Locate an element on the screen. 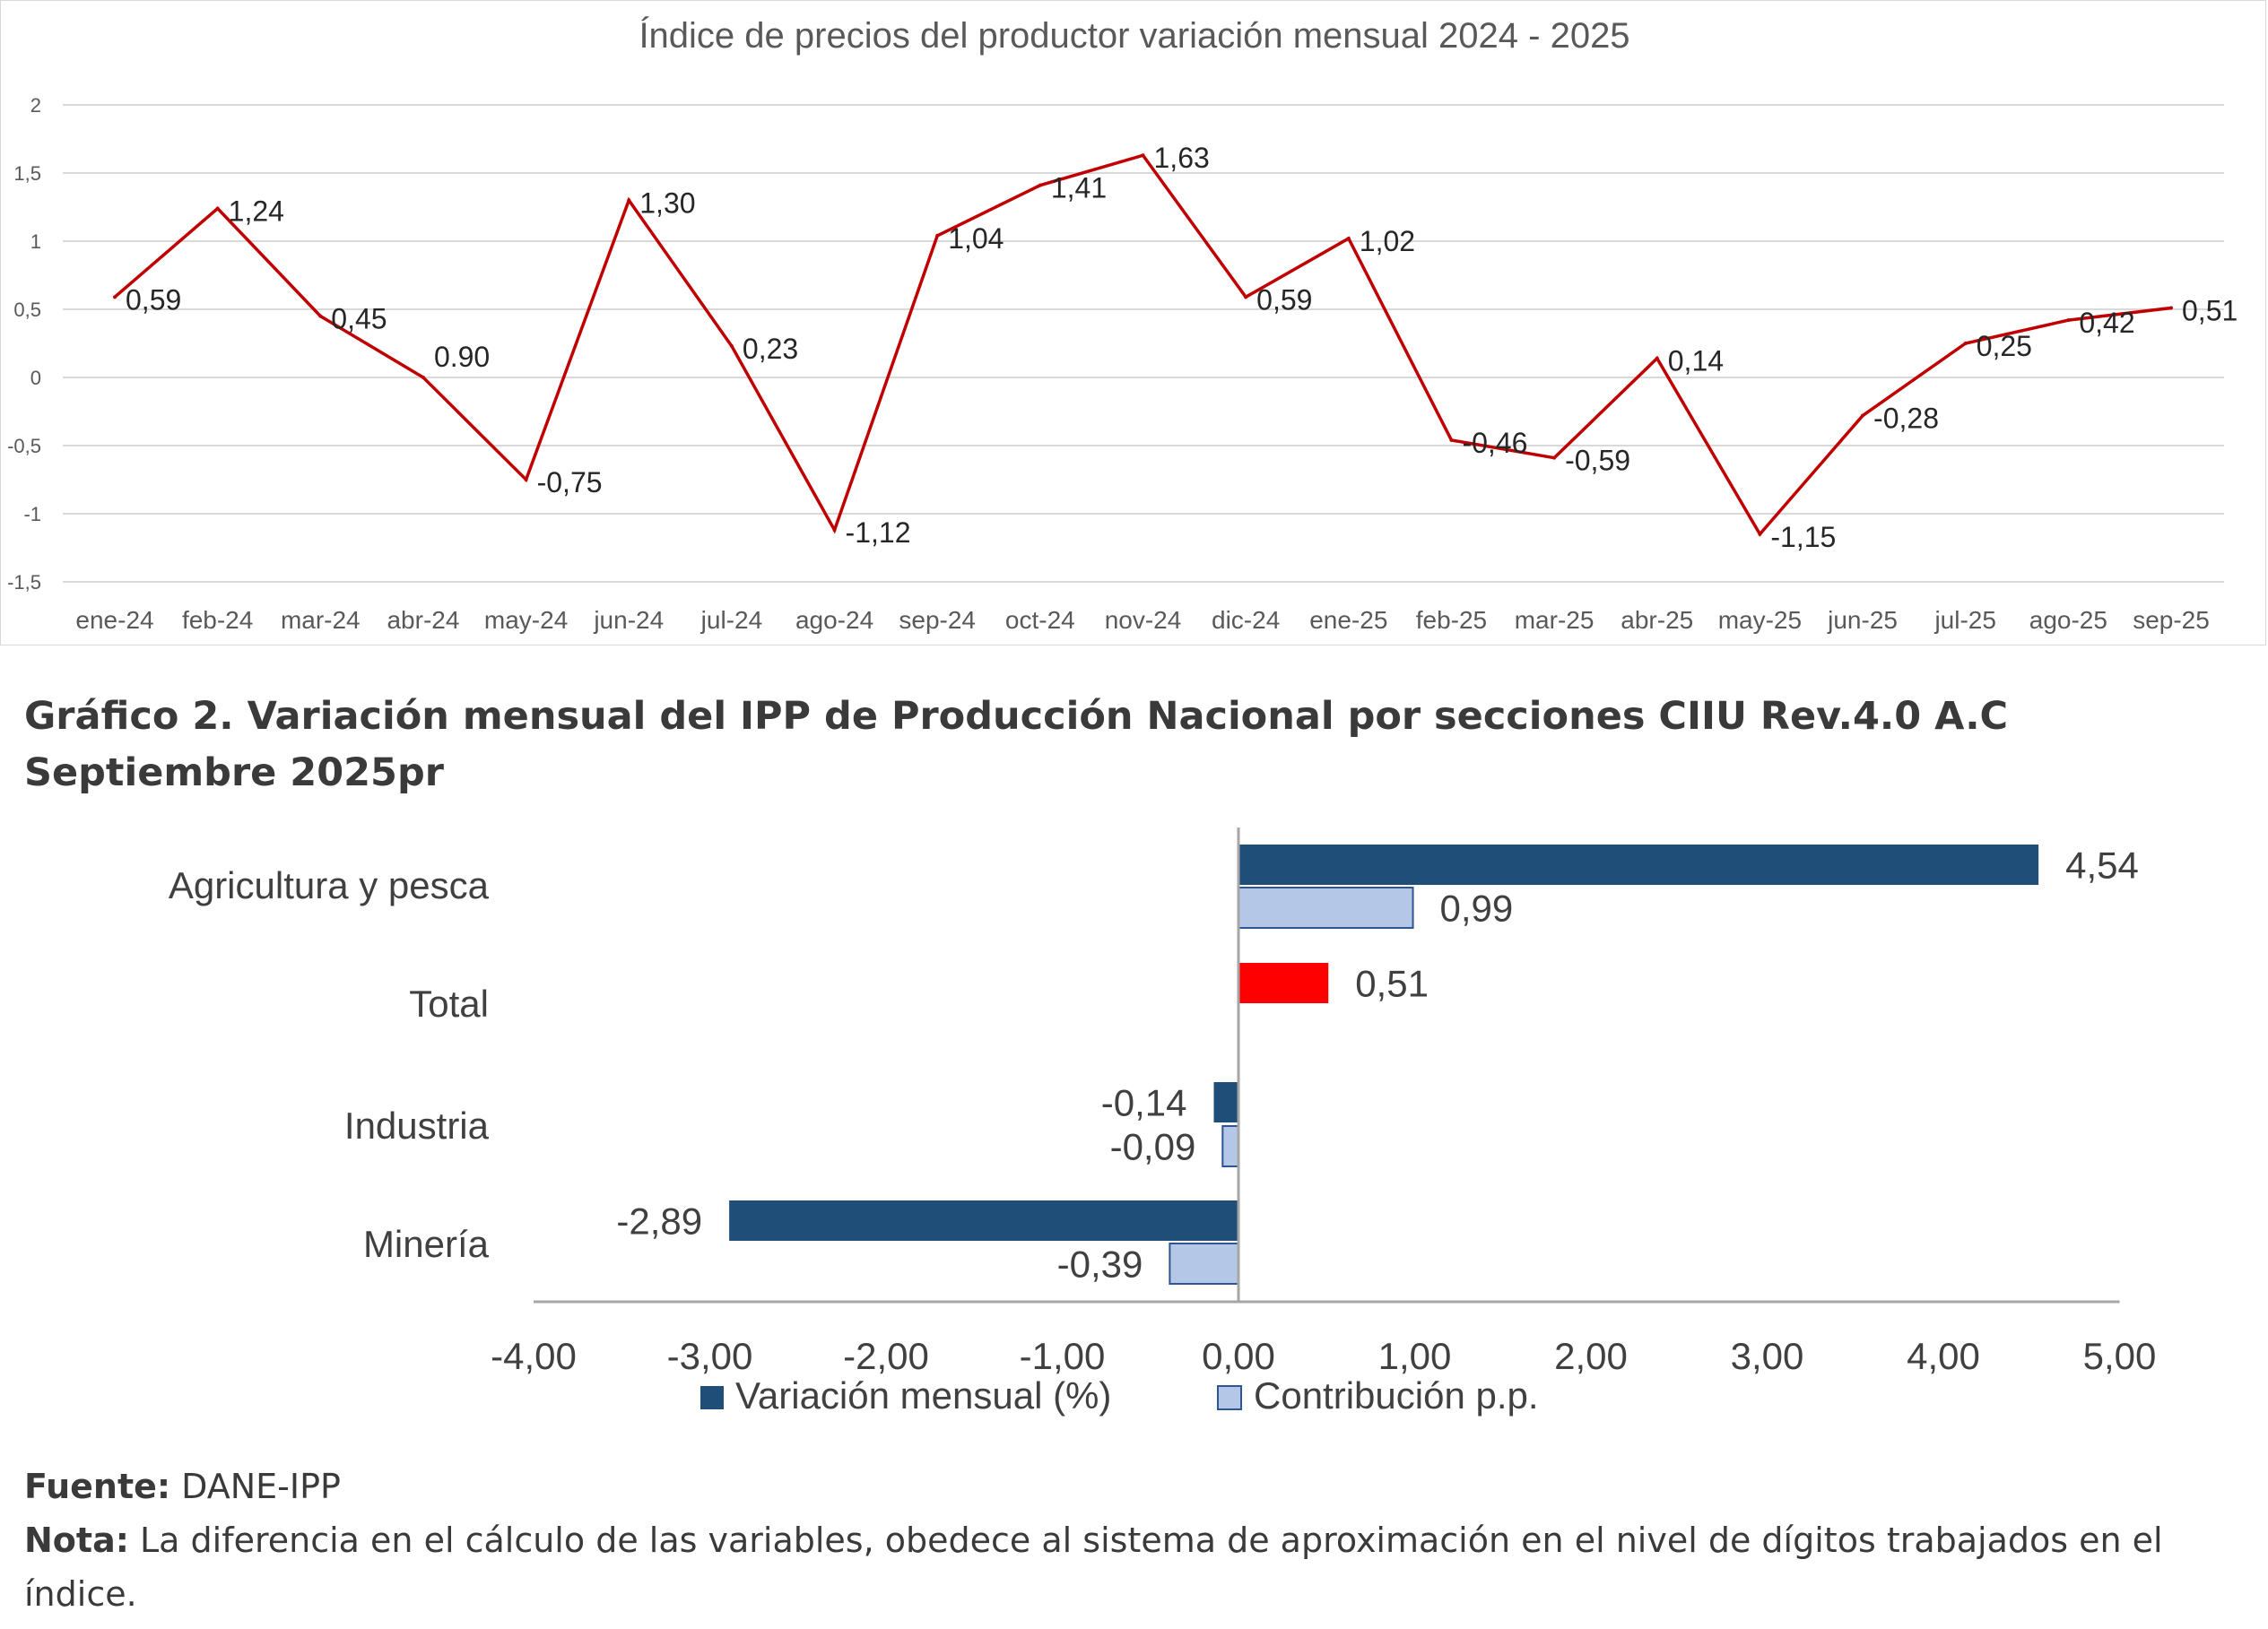  x-tick-label: 1,00 is located at coordinates (1415, 1356).